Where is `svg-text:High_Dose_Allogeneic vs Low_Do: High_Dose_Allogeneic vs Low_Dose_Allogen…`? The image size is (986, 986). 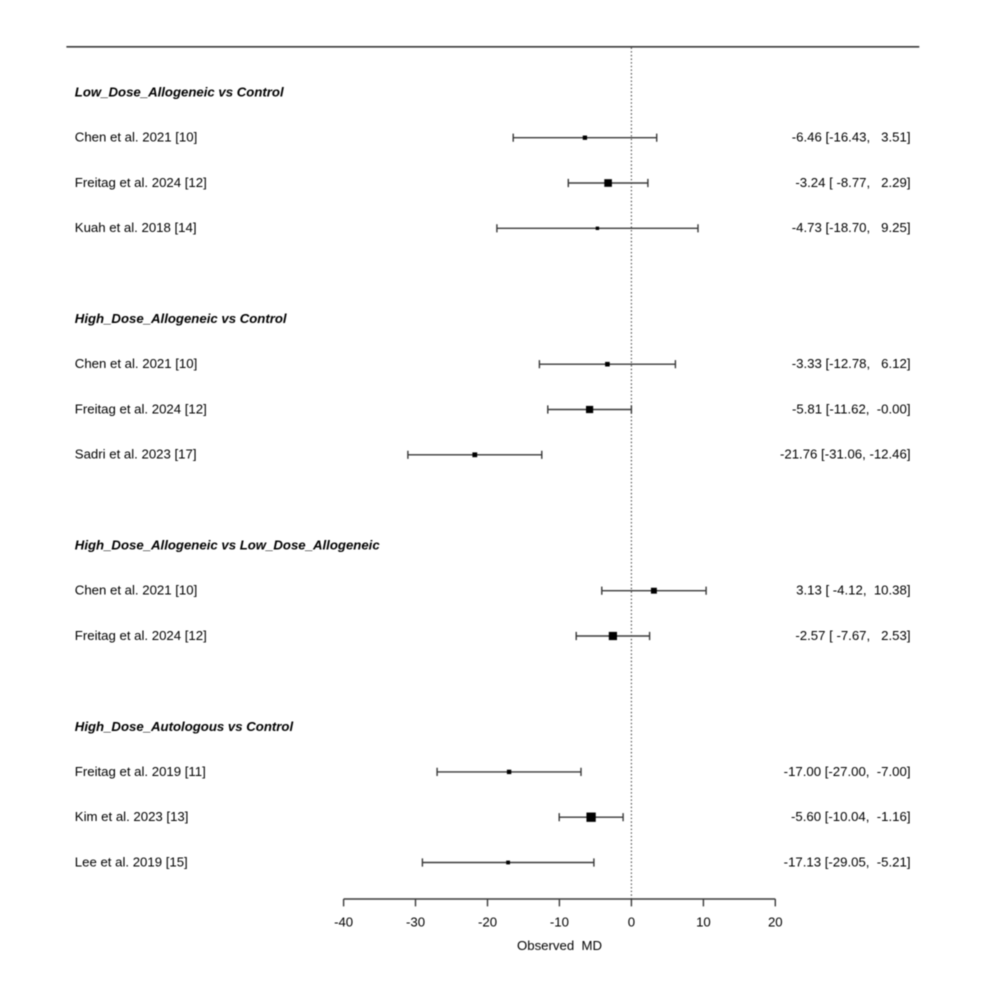
svg-text:High_Dose_Allogeneic vs Low_Do: High_Dose_Allogeneic vs Low_Dose_Allogen… is located at coordinates (228, 545).